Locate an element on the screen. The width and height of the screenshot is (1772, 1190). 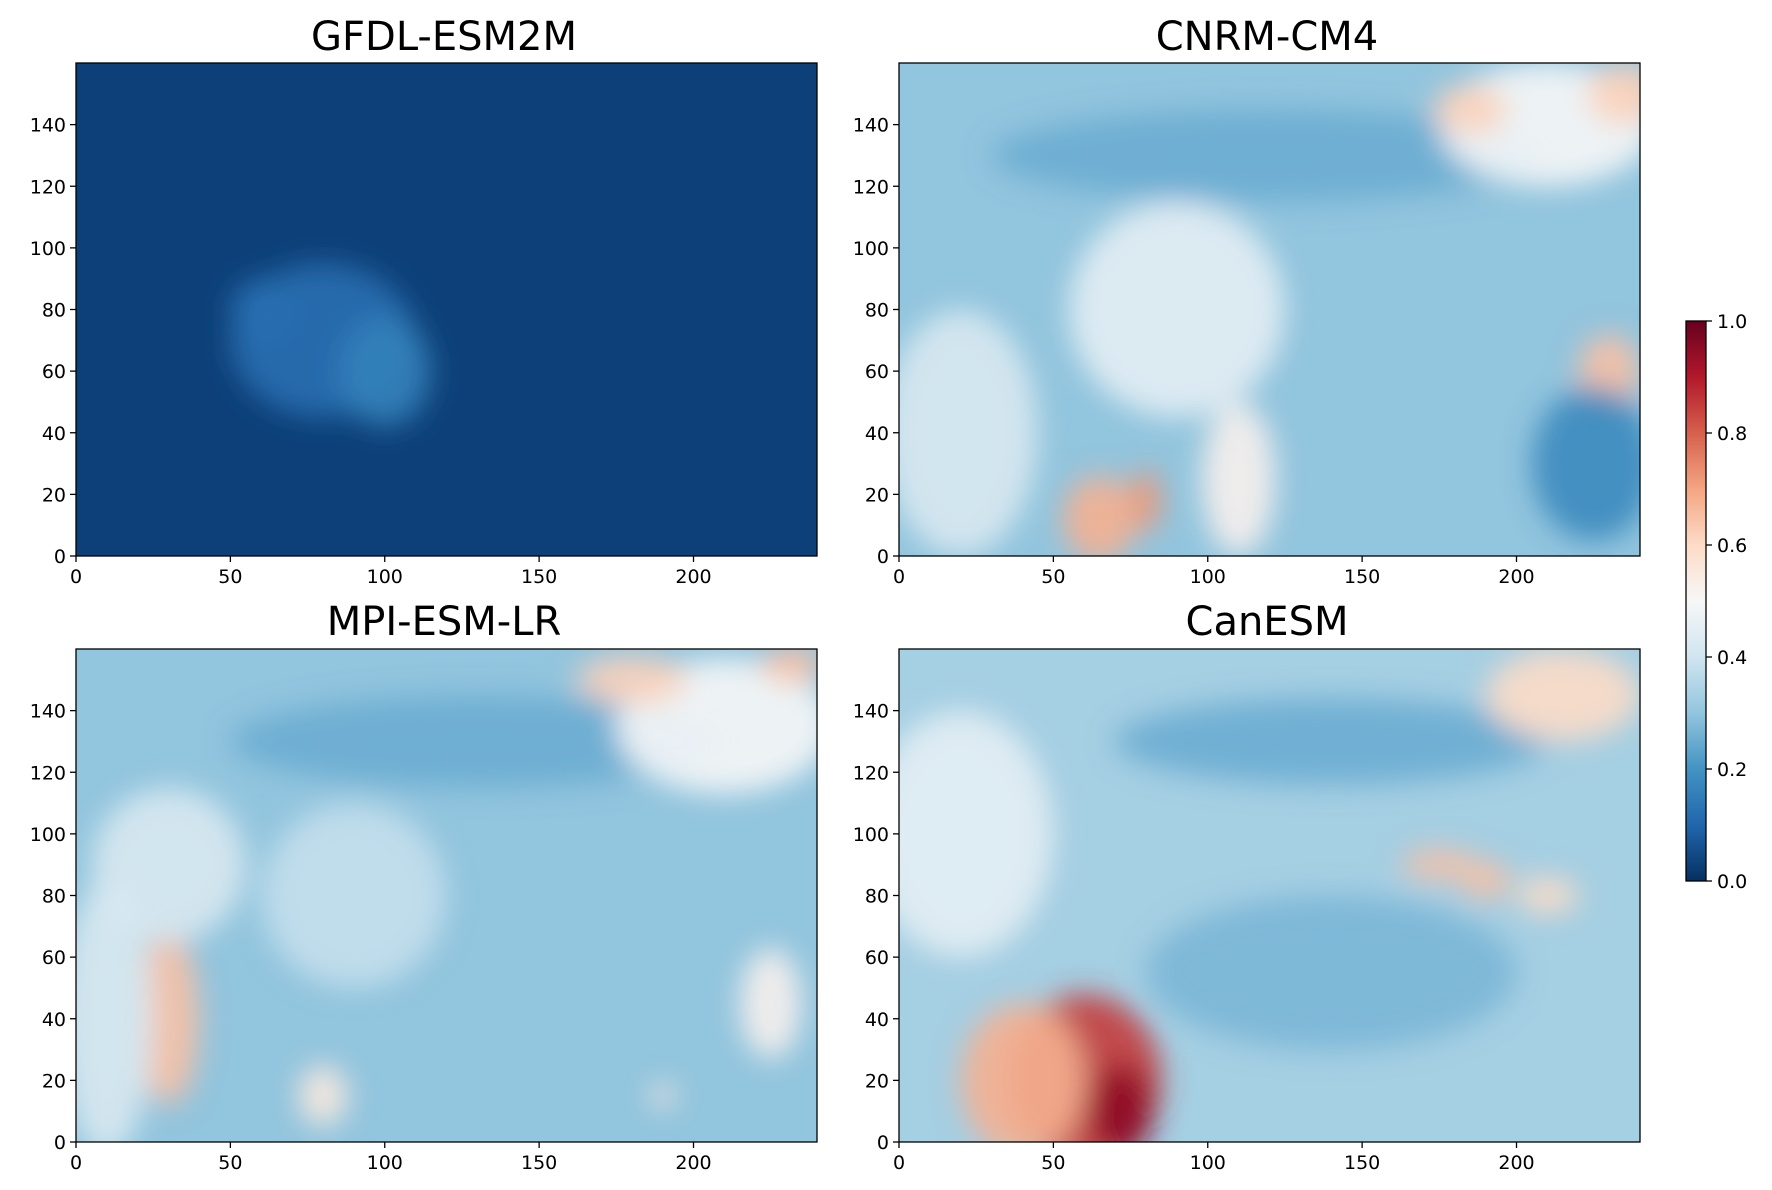
colorbar: 0.0 0.2 0.4 0.6 0.8 1.0 is located at coordinates (1716, 602).